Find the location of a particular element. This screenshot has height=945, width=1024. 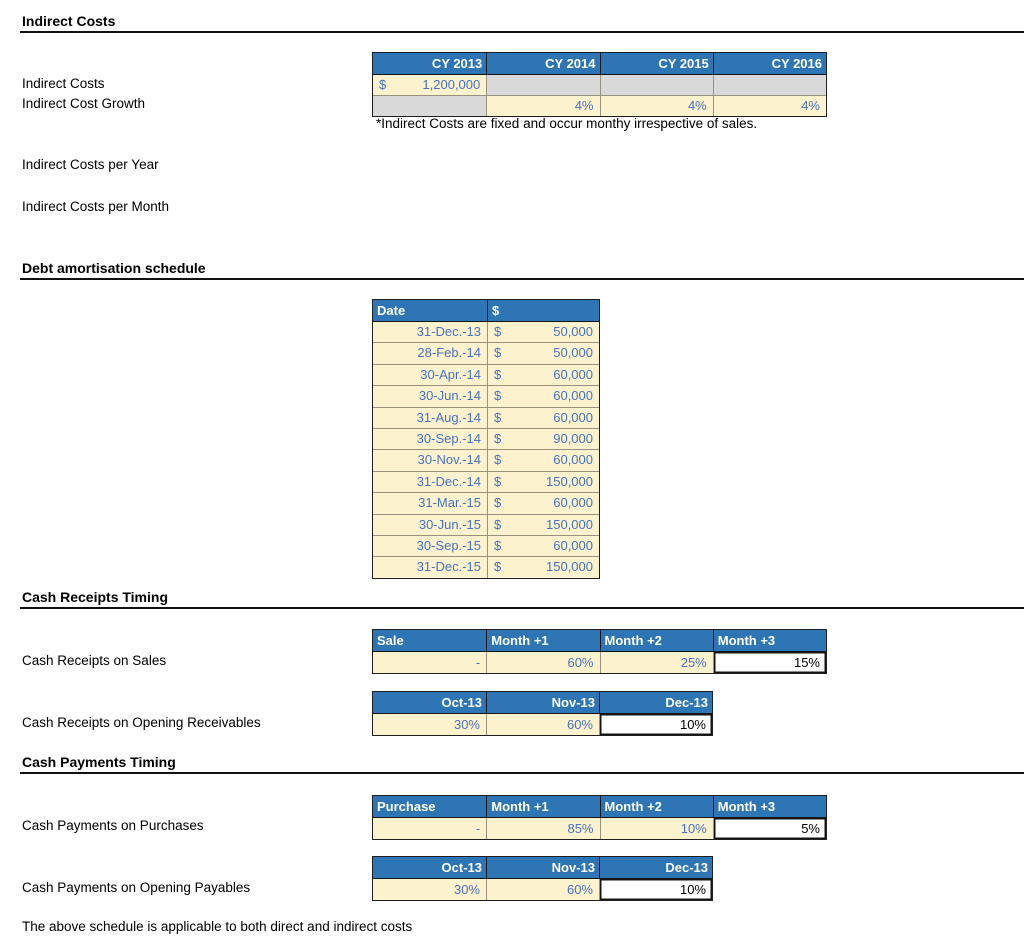

debt-date-cell: 30-Sep.-14 is located at coordinates (430, 439).